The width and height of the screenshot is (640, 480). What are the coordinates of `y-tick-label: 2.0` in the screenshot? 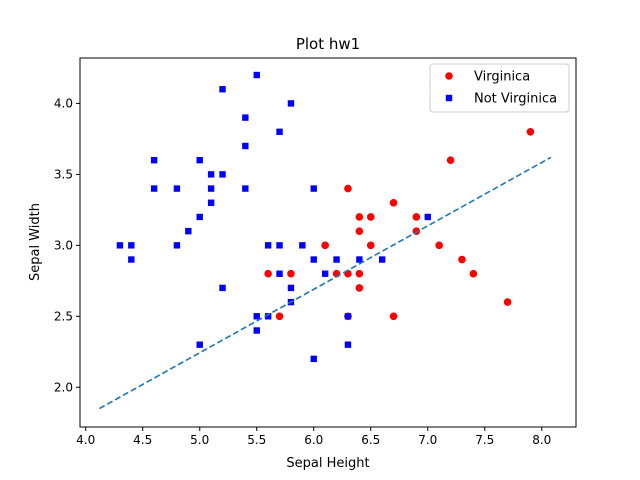 It's located at (63, 387).